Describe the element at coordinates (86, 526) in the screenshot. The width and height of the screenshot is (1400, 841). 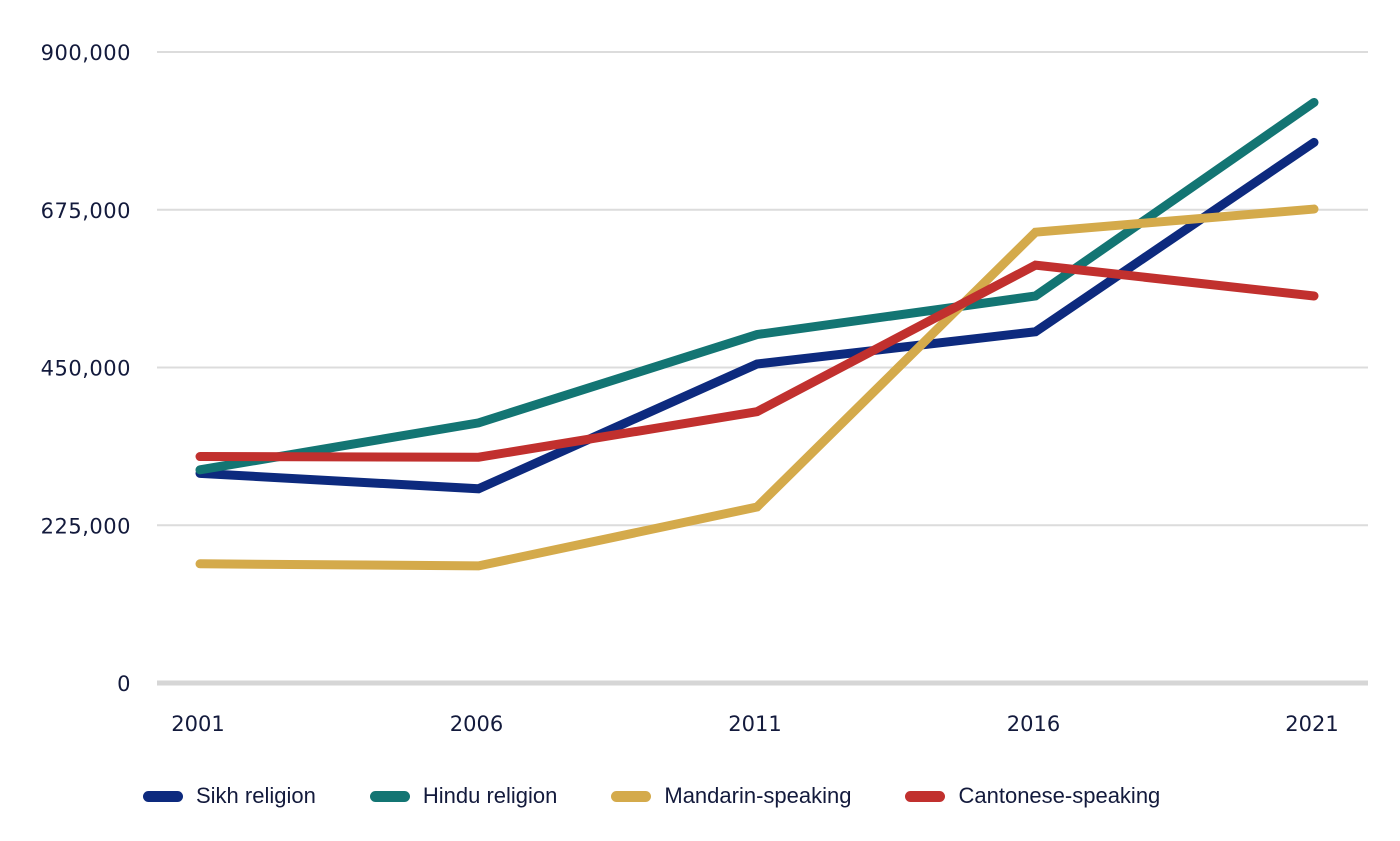
I see `y-tick-label: 225,000` at that location.